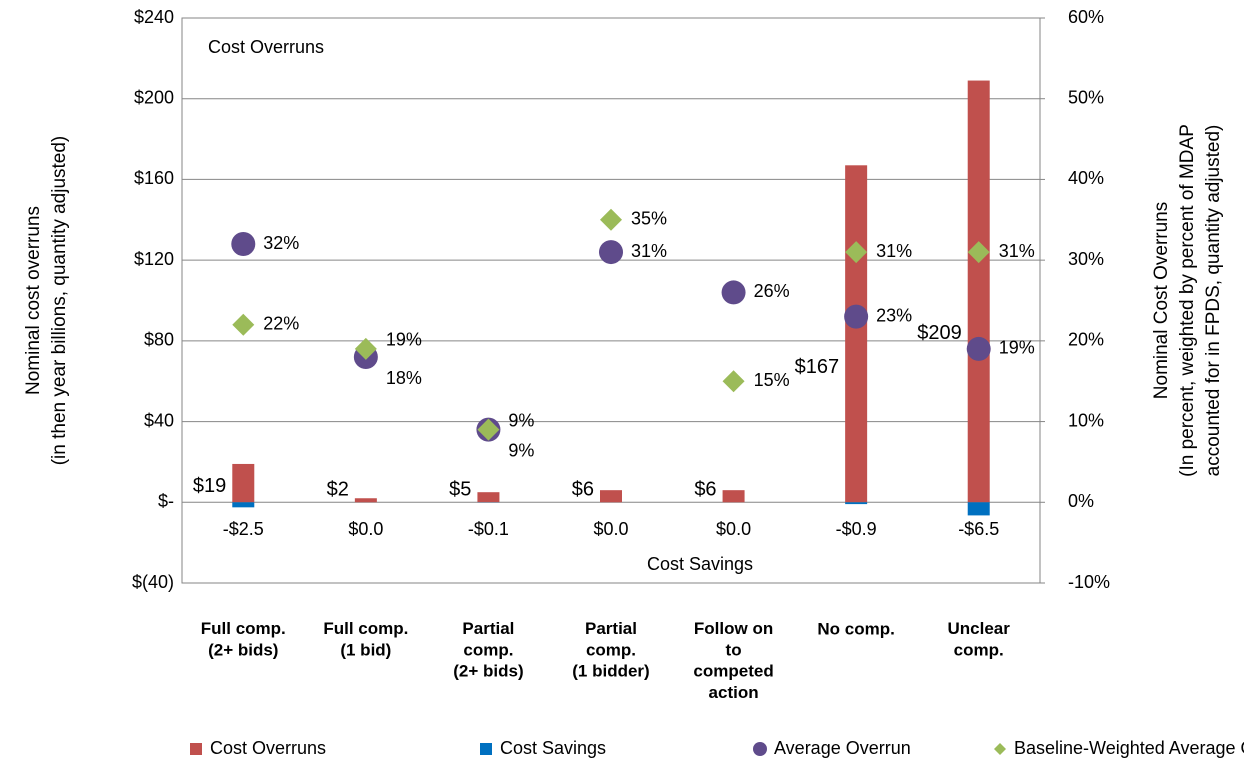  Describe the element at coordinates (365, 639) in the screenshot. I see `x-tick-label: Full comp. (1 bid)` at that location.